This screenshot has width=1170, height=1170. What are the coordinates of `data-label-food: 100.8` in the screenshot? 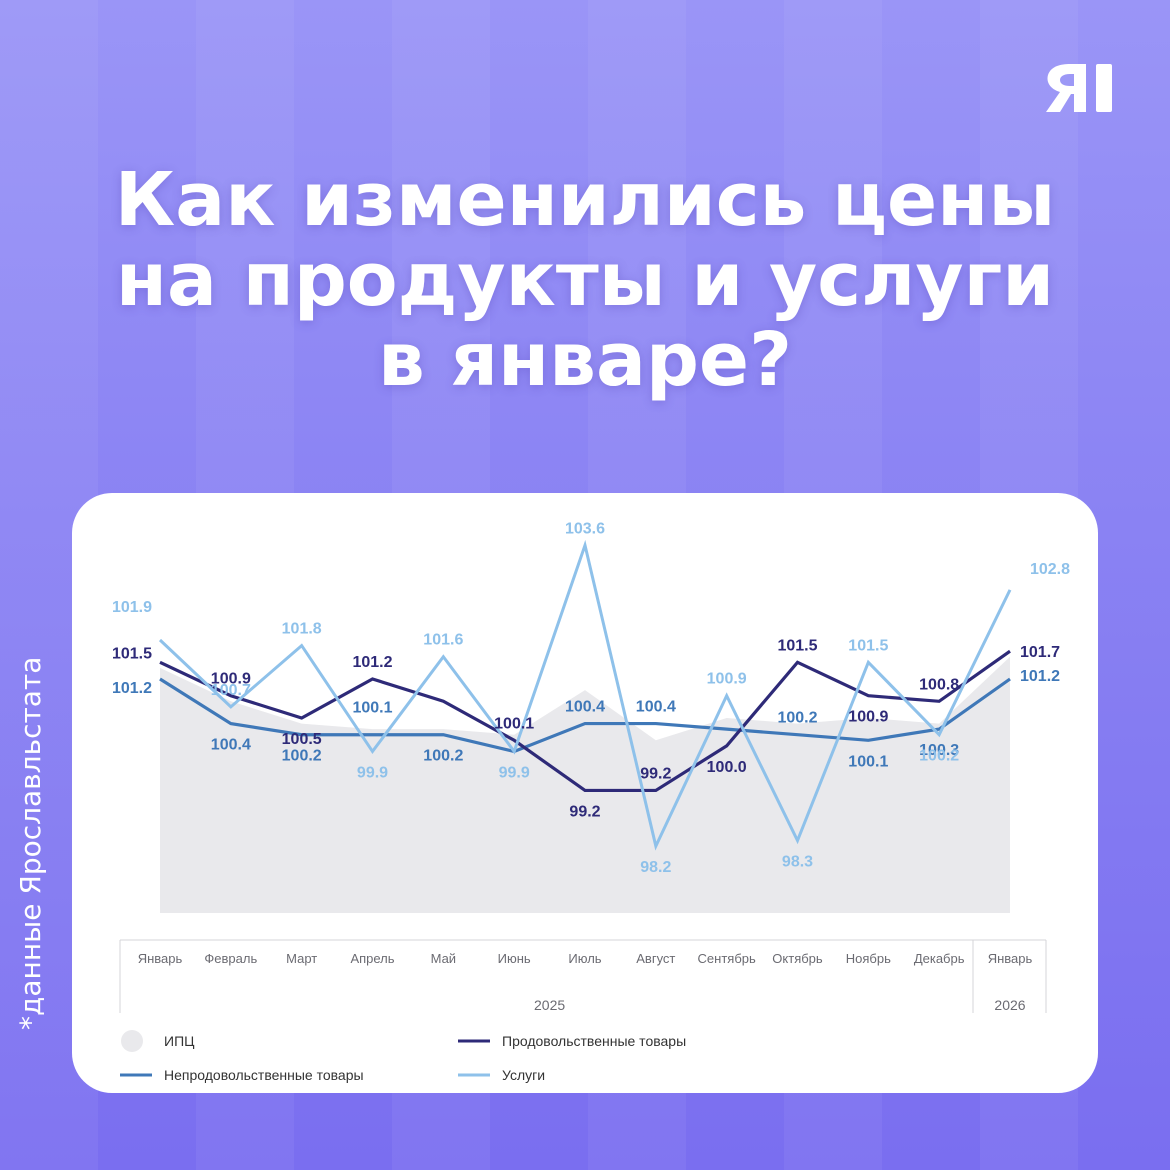 It's located at (939, 684).